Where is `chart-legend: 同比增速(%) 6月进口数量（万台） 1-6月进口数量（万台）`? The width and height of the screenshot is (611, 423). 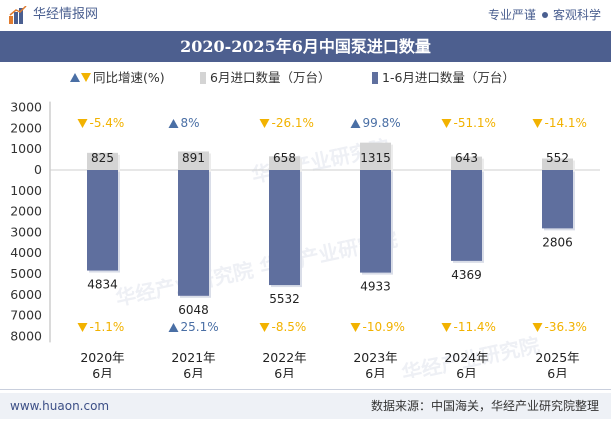
chart-legend: 同比增速(%) 6月进口数量（万台） 1-6月进口数量（万台） is located at coordinates (305, 78).